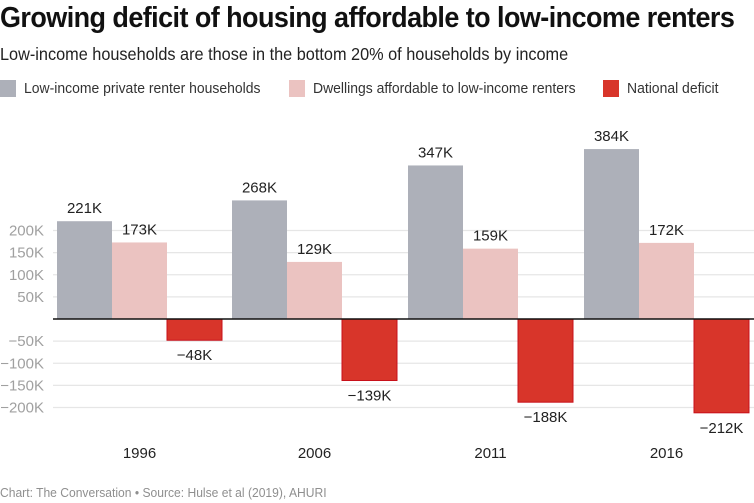  I want to click on legend-item-renter-households: Low-income private renter households, so click(139, 88).